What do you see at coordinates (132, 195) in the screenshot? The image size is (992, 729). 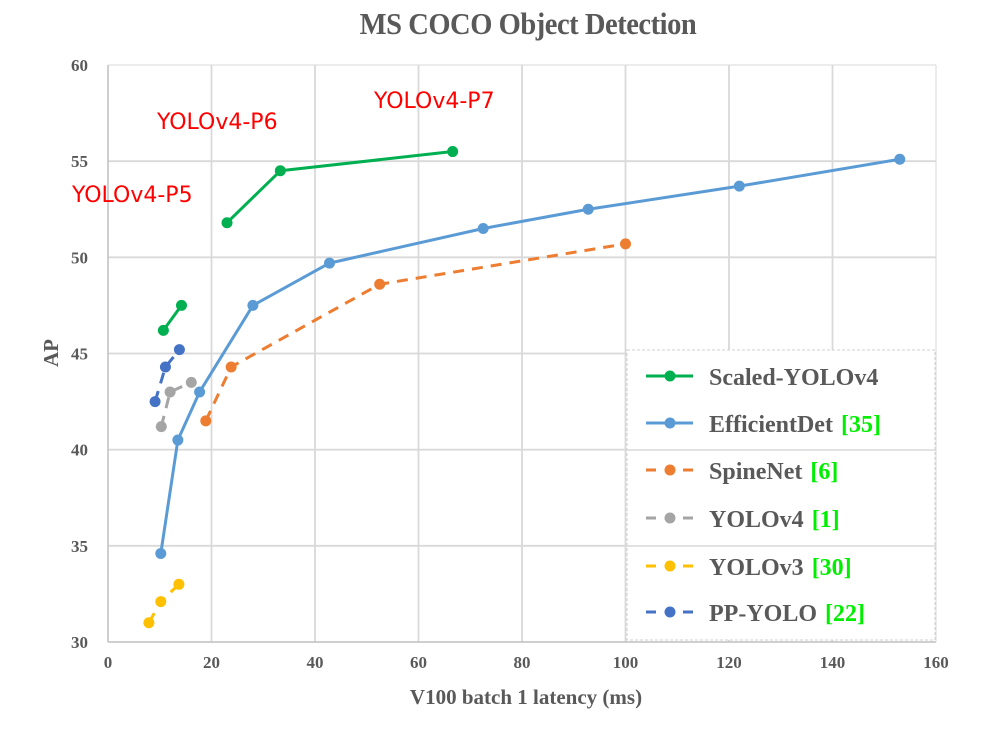 I see `annotation-yolov4-p5: YOLOv4-P5` at bounding box center [132, 195].